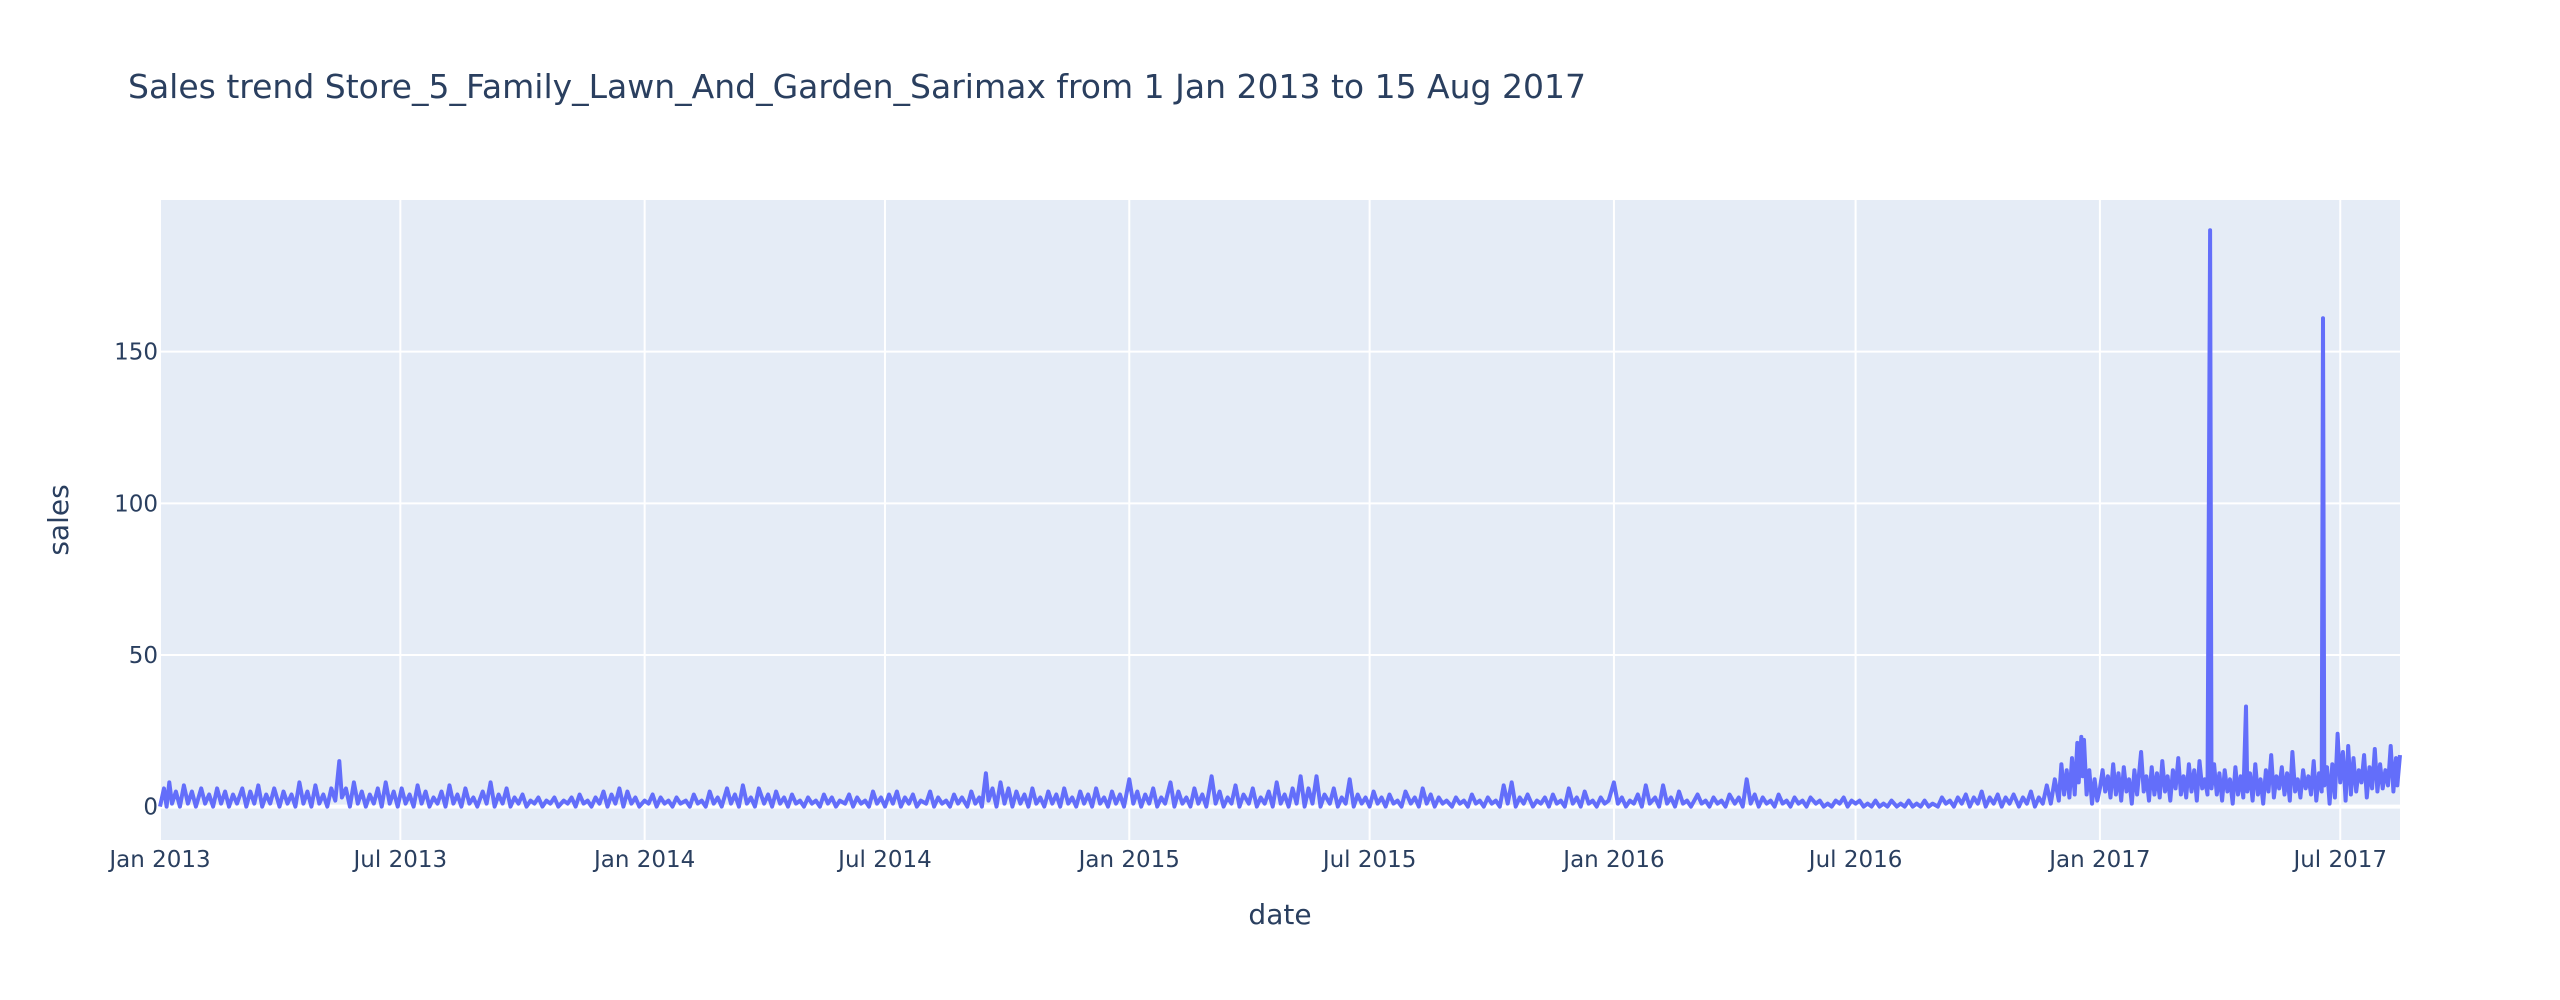 Image resolution: width=2560 pixels, height=1000 pixels. I want to click on x-tick-label: Jul 2015, so click(1369, 860).